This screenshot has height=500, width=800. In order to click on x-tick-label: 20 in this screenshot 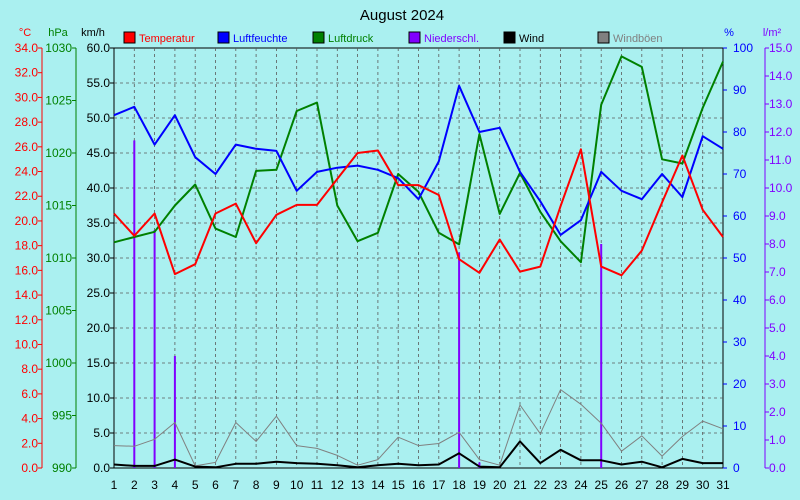, I will do `click(500, 485)`.